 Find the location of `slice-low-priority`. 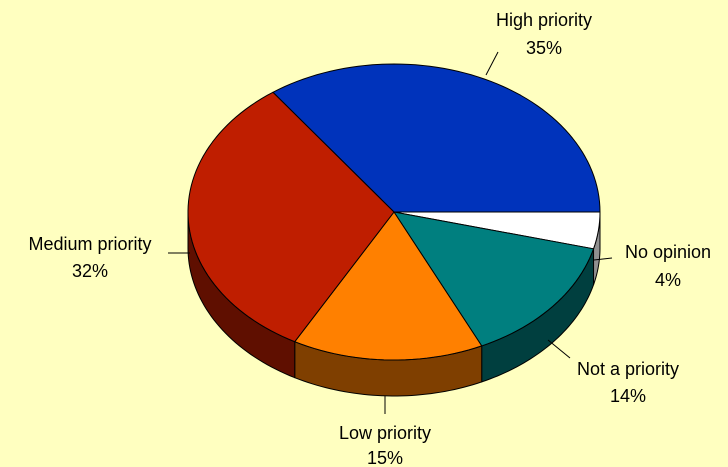

slice-low-priority is located at coordinates (388, 286).